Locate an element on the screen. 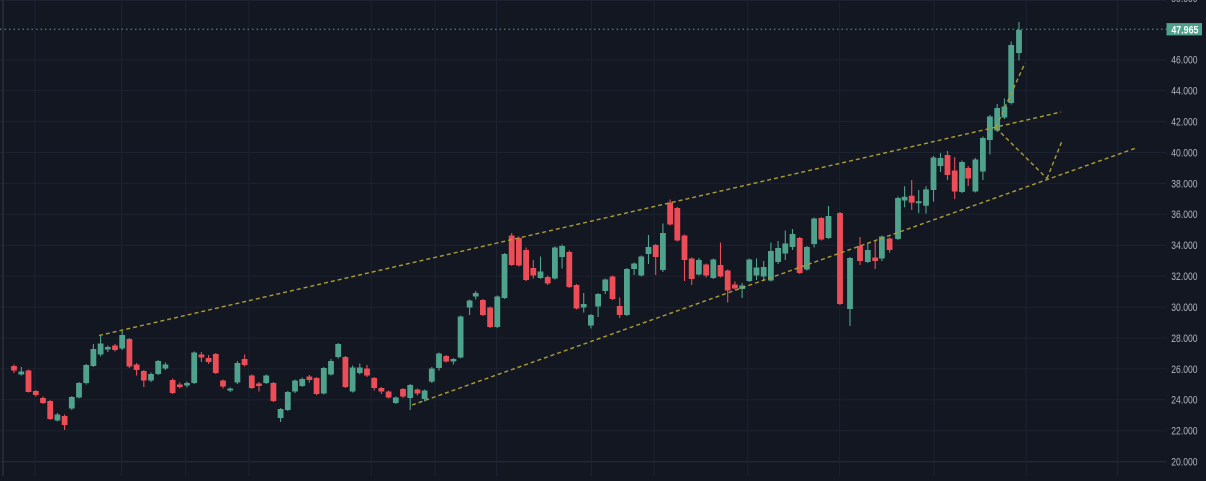 The height and width of the screenshot is (481, 1206). svg-text: 36.000 is located at coordinates (1184, 215).